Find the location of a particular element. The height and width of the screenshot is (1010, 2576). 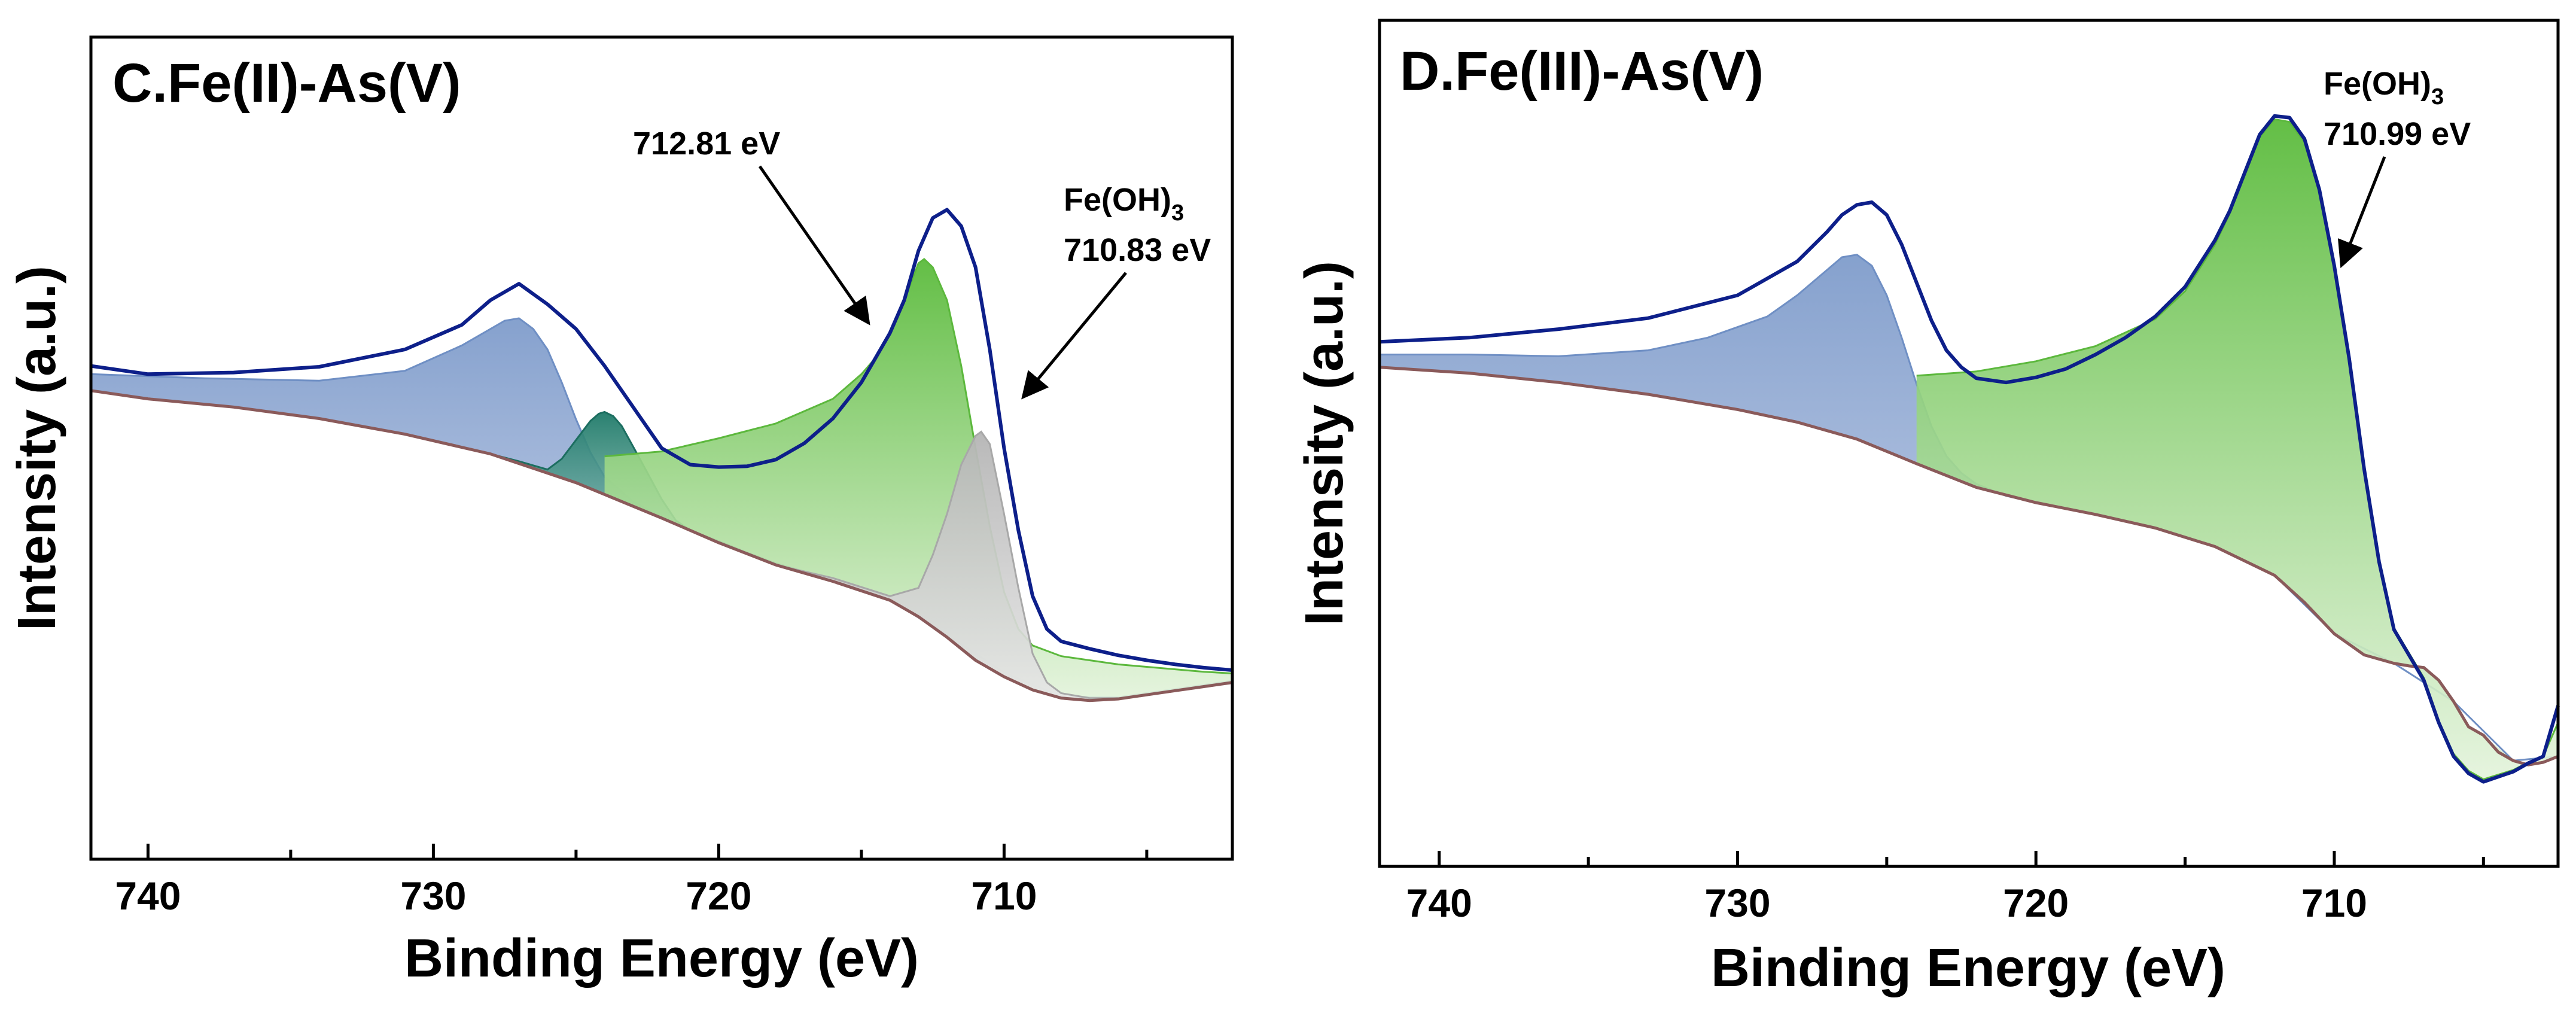

panel-d-title: D.Fe(III)-As(V) is located at coordinates (1582, 71).